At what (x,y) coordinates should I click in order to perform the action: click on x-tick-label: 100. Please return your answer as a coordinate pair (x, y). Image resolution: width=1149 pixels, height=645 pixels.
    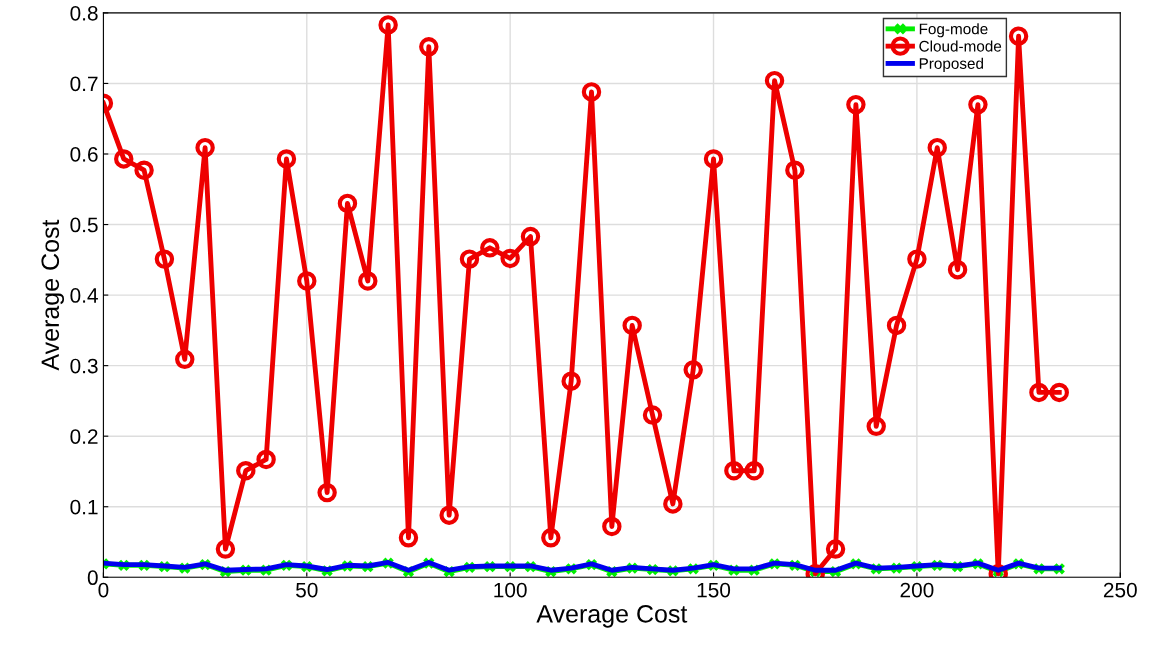
    Looking at the image, I should click on (510, 590).